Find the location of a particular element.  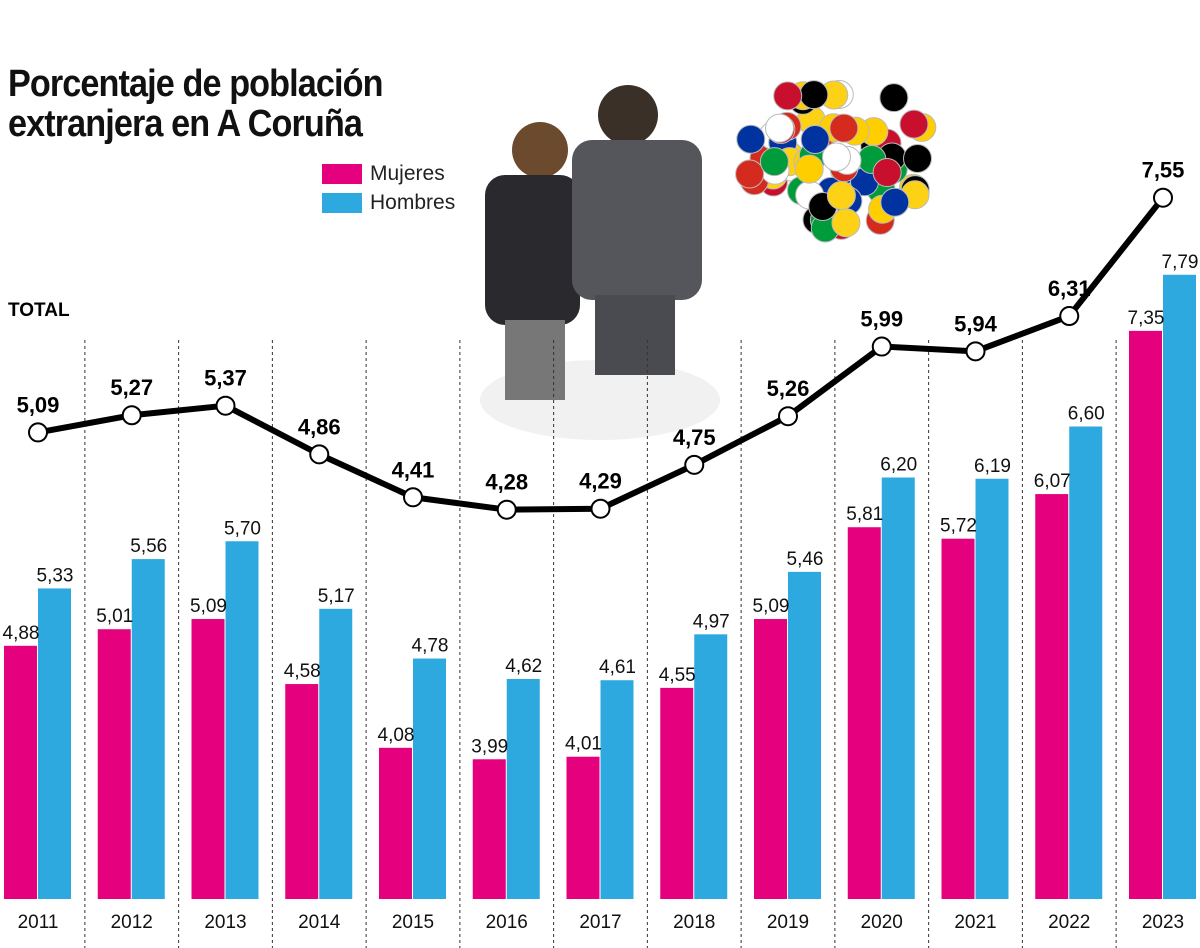

legend-item-hombres: Hombres is located at coordinates (388, 203).